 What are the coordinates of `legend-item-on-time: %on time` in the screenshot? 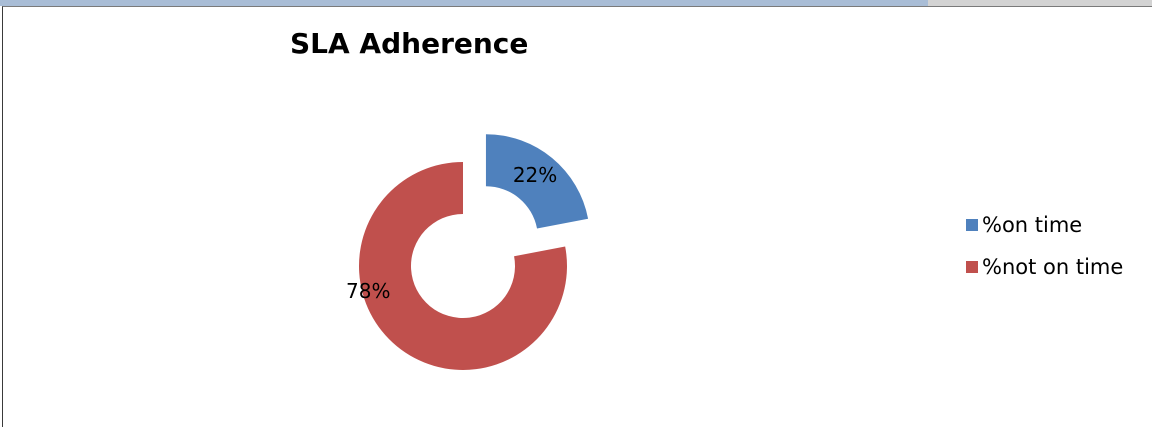 It's located at (1044, 225).